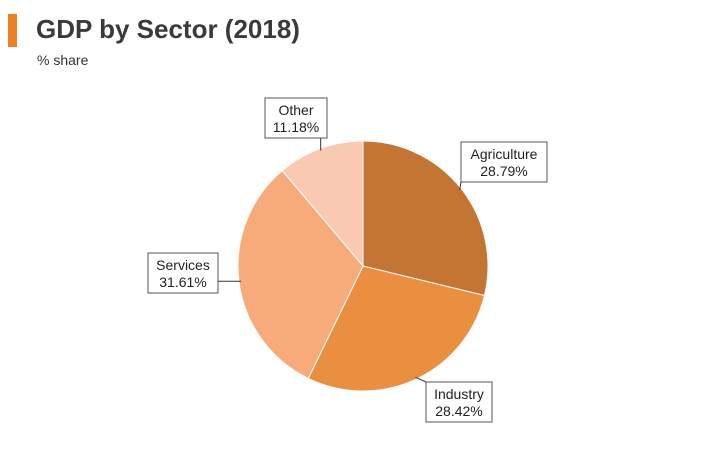 The width and height of the screenshot is (701, 452). What do you see at coordinates (504, 154) in the screenshot?
I see `slice-name-agriculture: Agriculture` at bounding box center [504, 154].